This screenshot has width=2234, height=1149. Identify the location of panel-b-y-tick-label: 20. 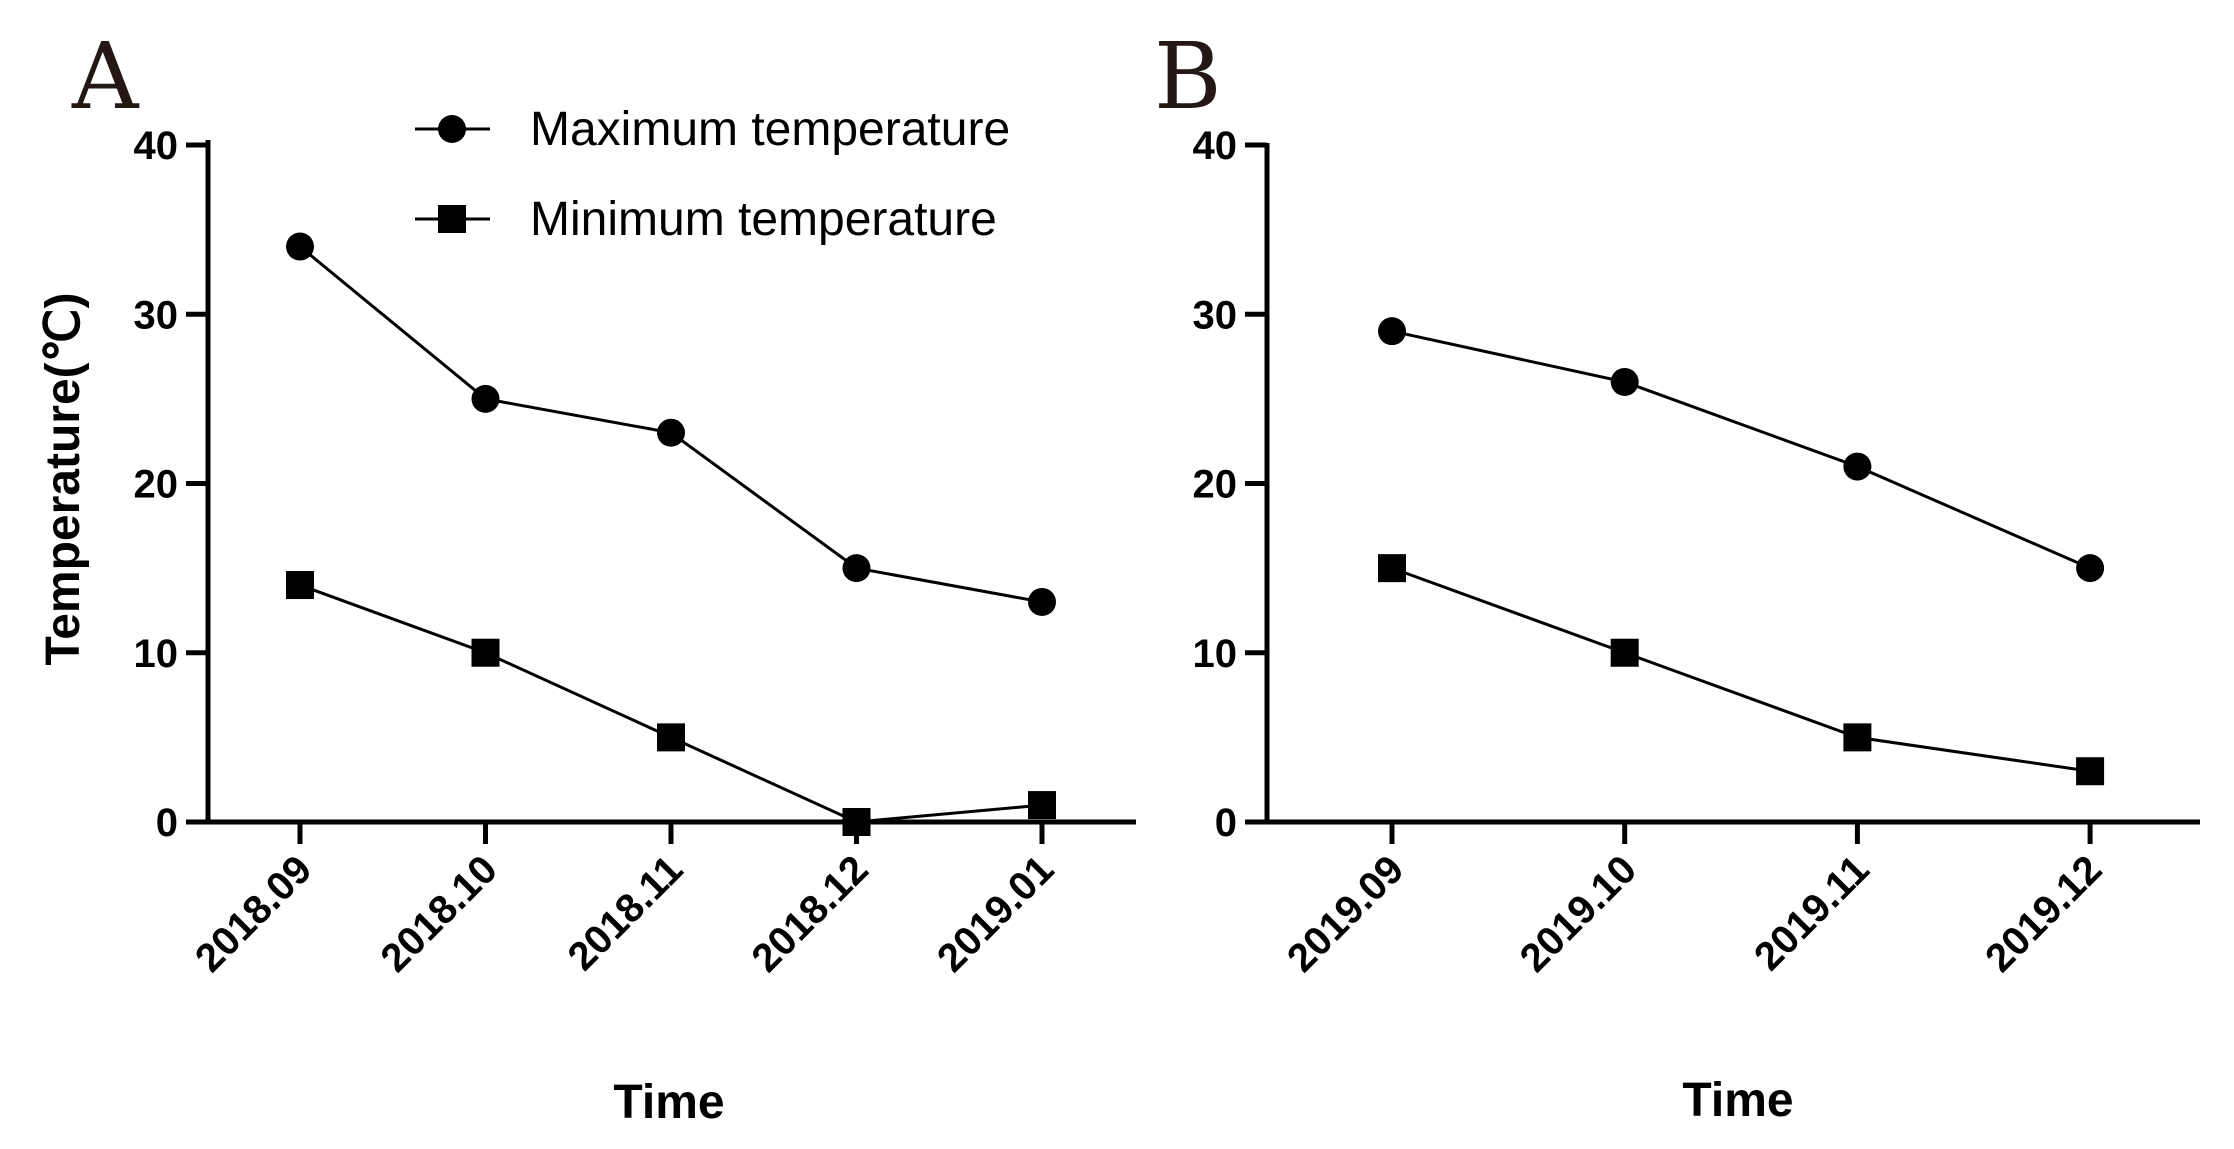
(1215, 485).